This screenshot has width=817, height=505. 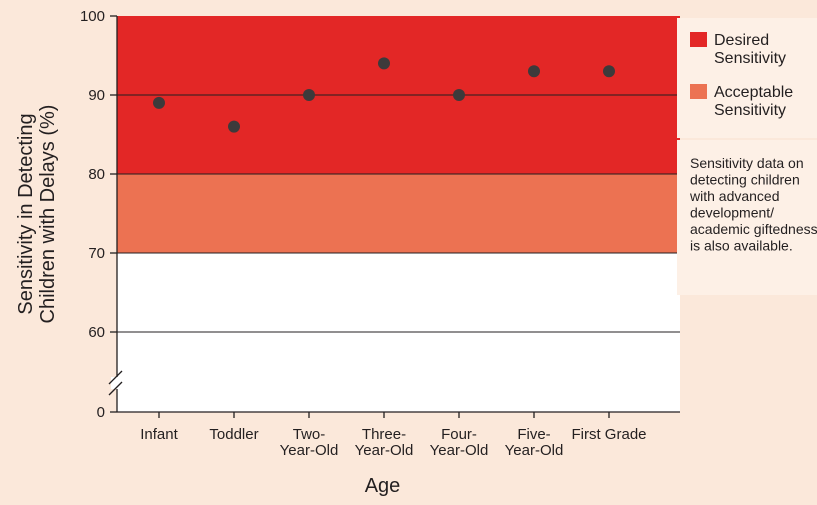 What do you see at coordinates (384, 442) in the screenshot?
I see `x-category-label: Three-Year-Old` at bounding box center [384, 442].